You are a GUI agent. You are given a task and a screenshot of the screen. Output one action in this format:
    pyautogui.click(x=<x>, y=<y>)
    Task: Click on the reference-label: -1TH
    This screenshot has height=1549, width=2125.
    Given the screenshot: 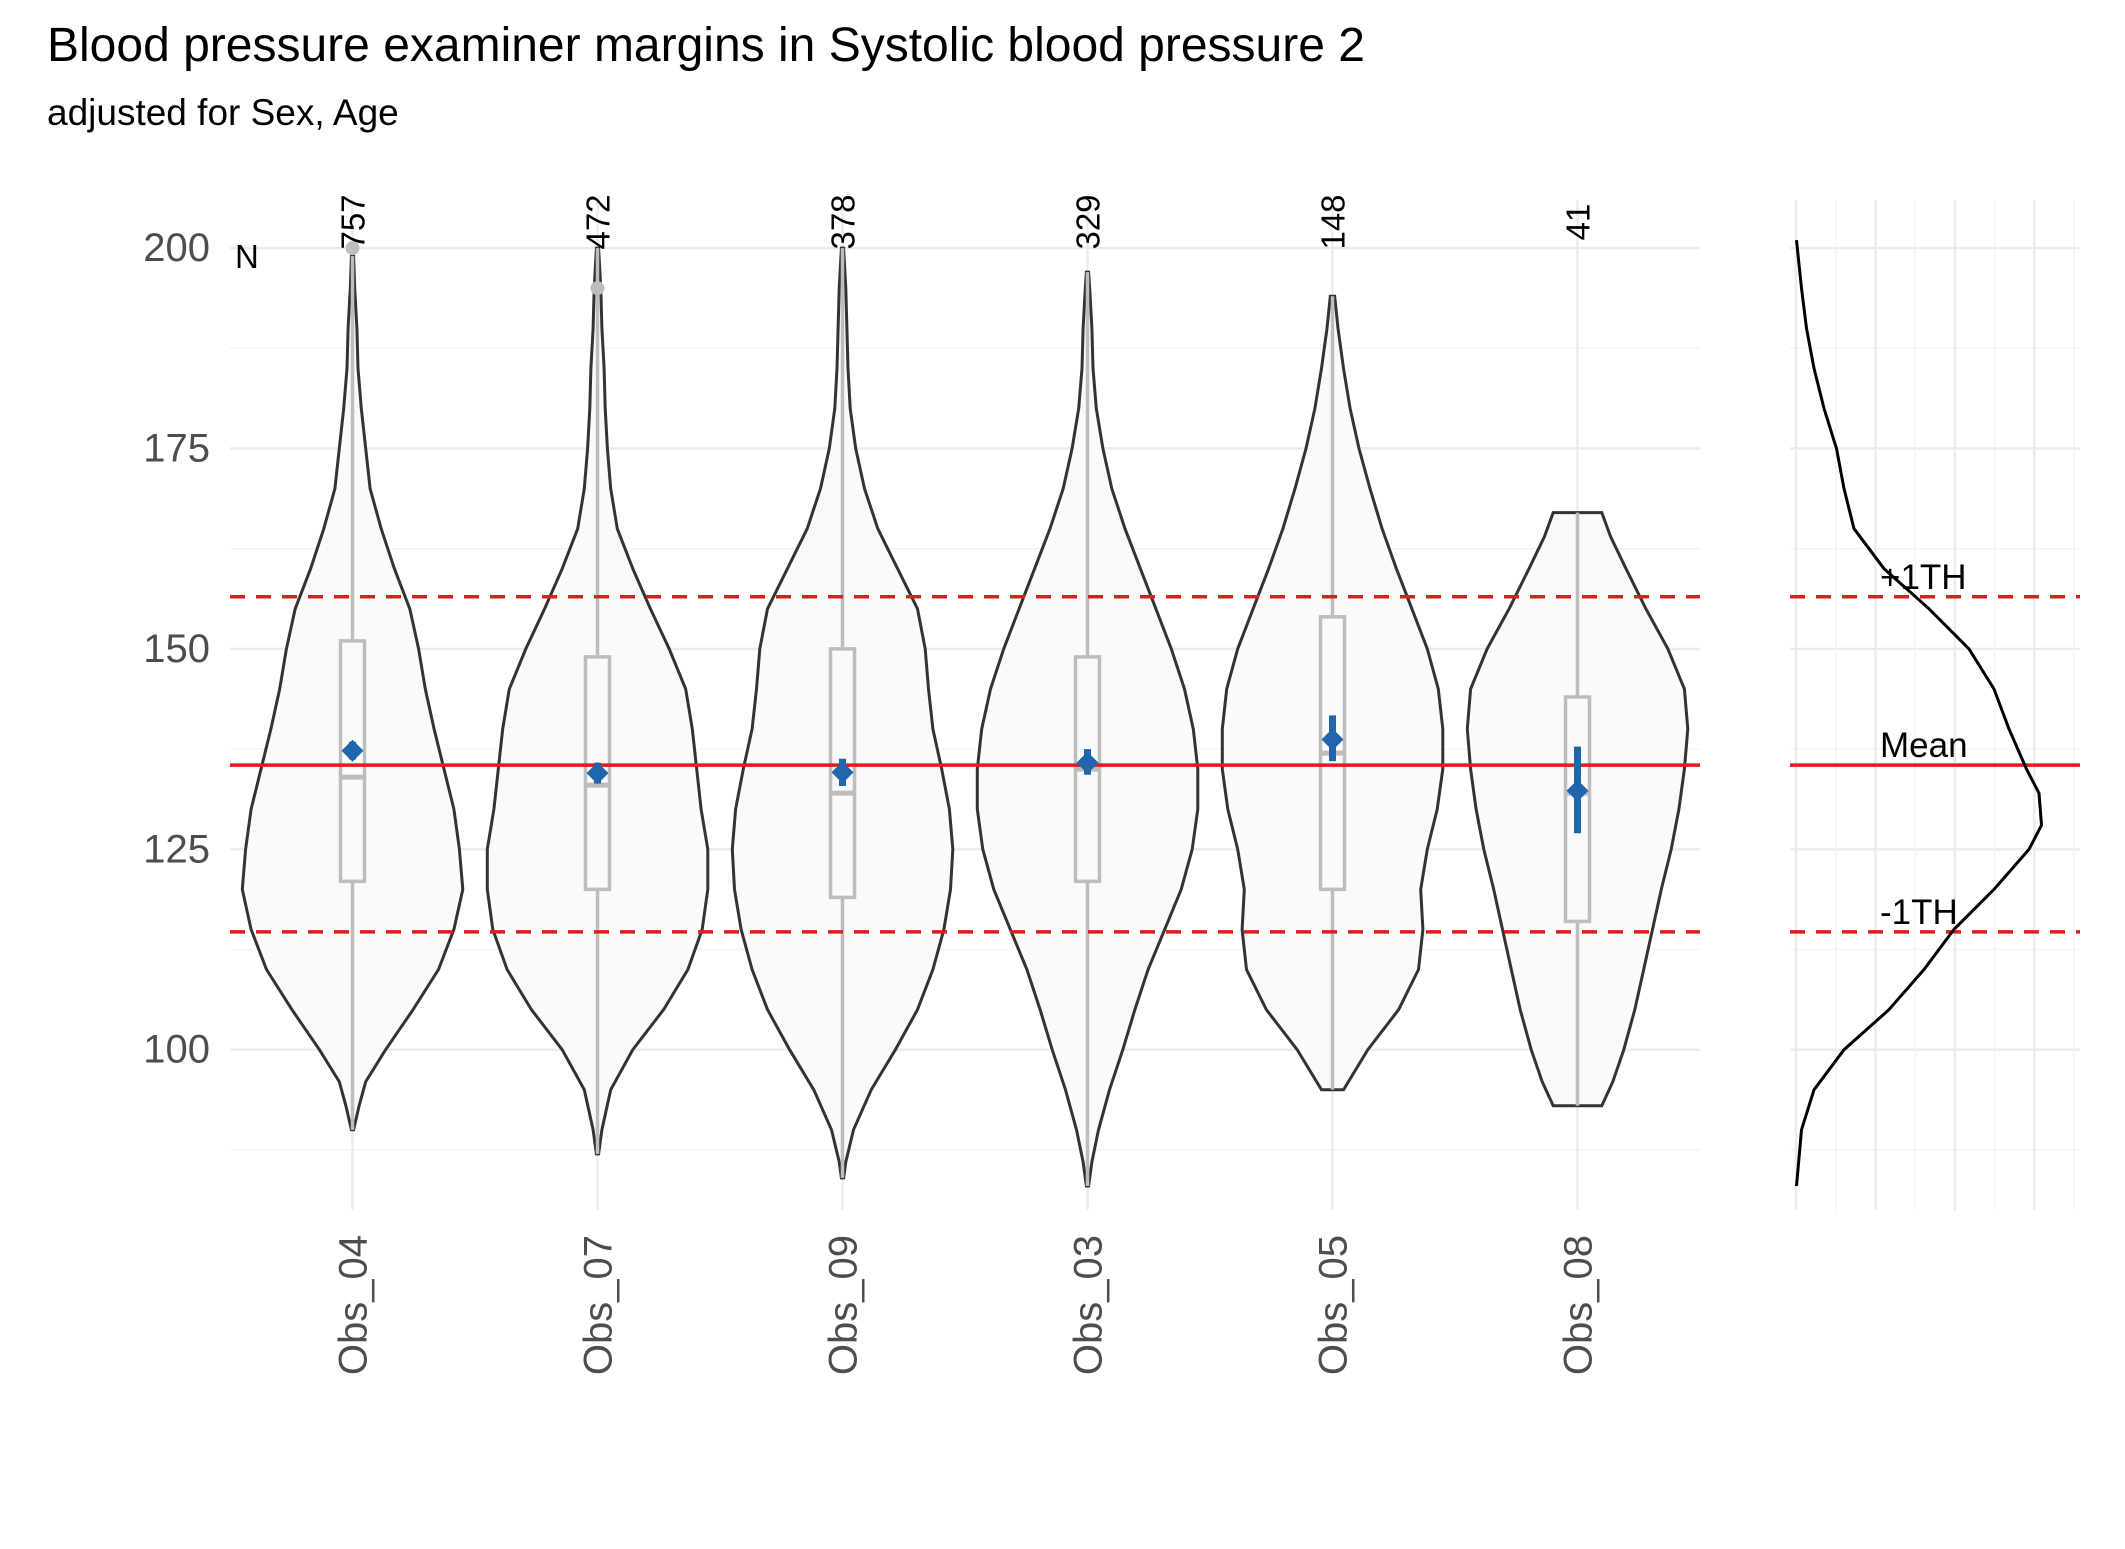 What is the action you would take?
    pyautogui.click(x=1919, y=912)
    